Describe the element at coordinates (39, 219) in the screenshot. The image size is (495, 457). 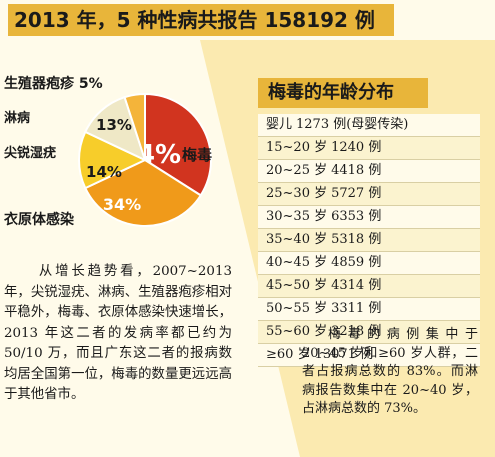
I see `slice-name-label: 衣原体感染` at that location.